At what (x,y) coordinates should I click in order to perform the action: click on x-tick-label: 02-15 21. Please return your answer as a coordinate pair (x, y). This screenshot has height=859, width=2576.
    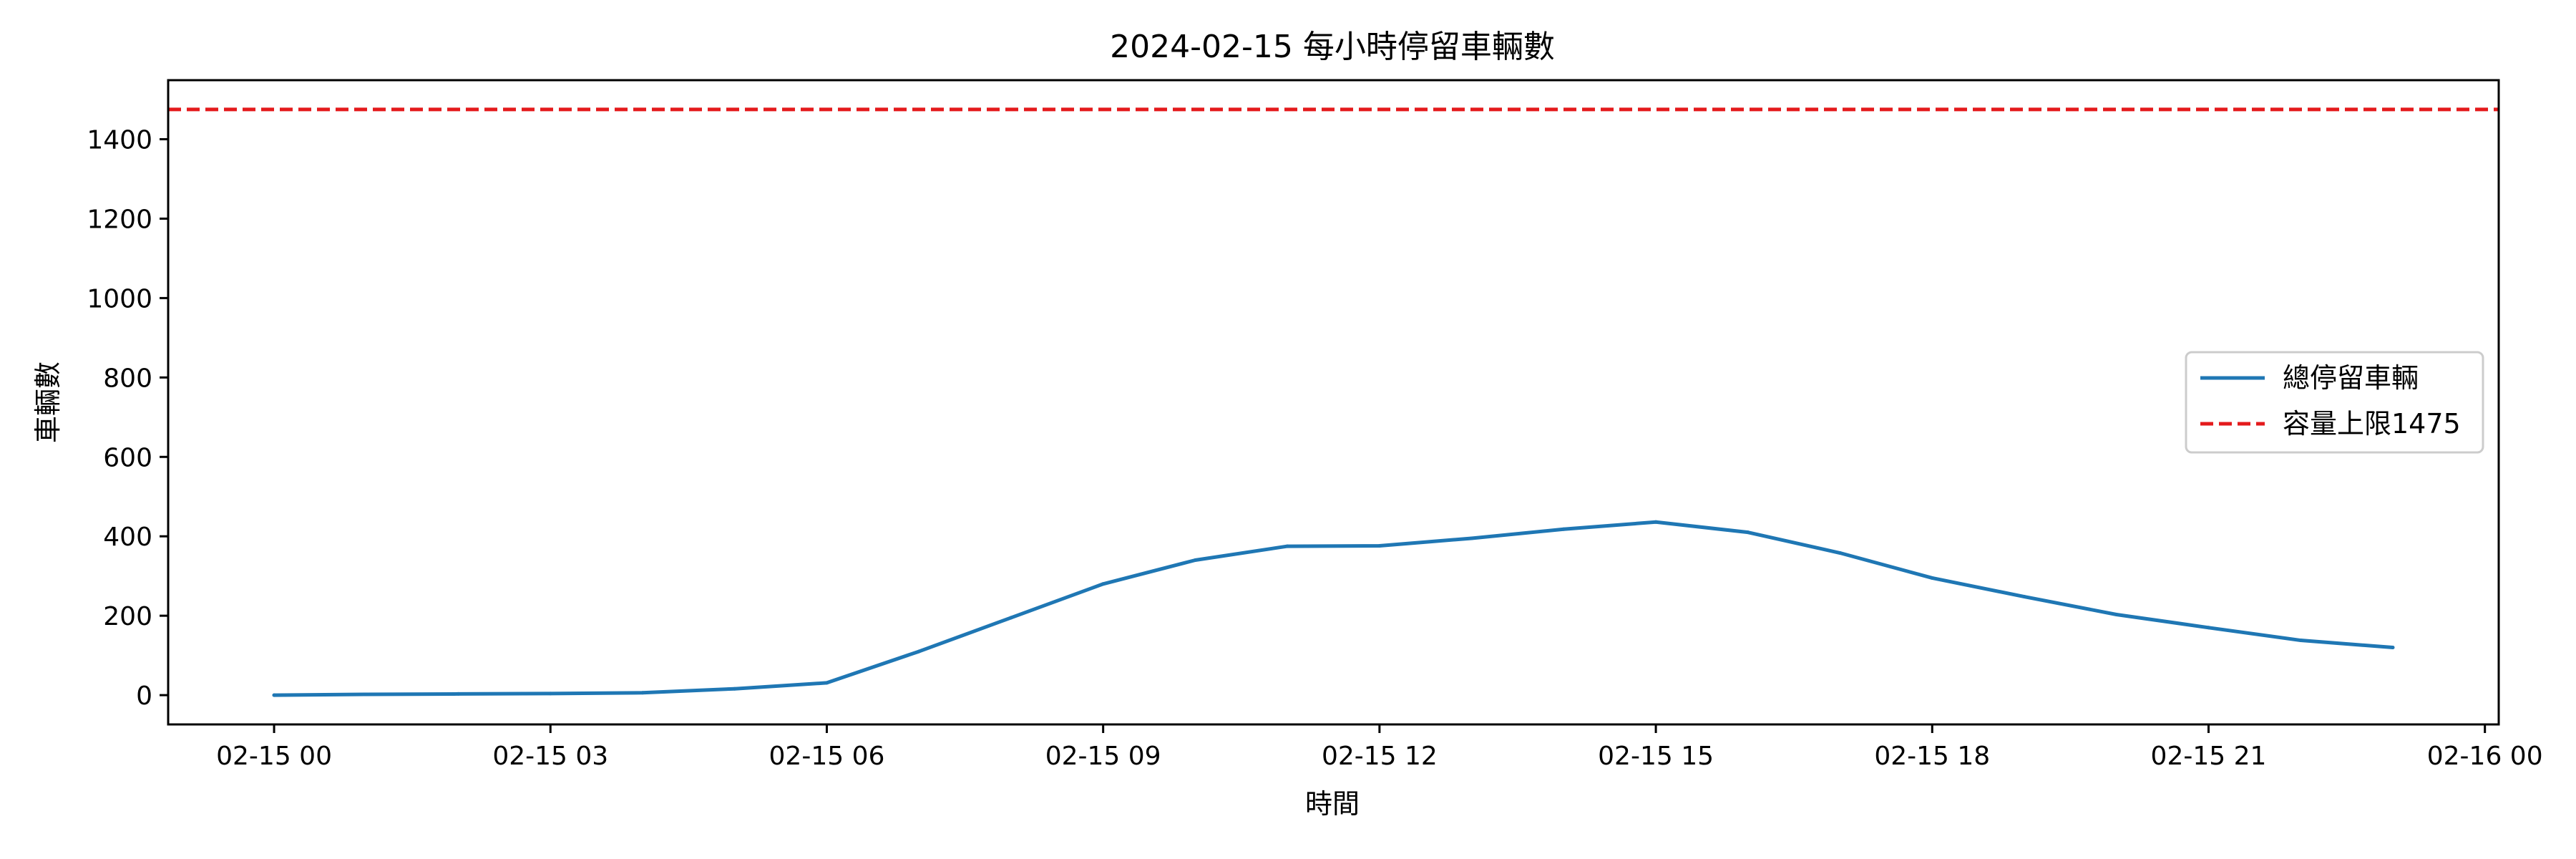
    Looking at the image, I should click on (2209, 756).